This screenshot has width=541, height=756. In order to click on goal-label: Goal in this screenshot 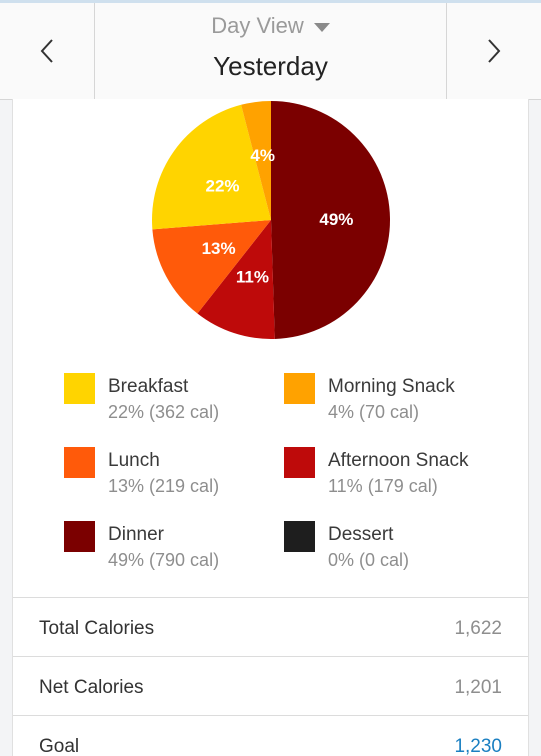, I will do `click(59, 746)`.